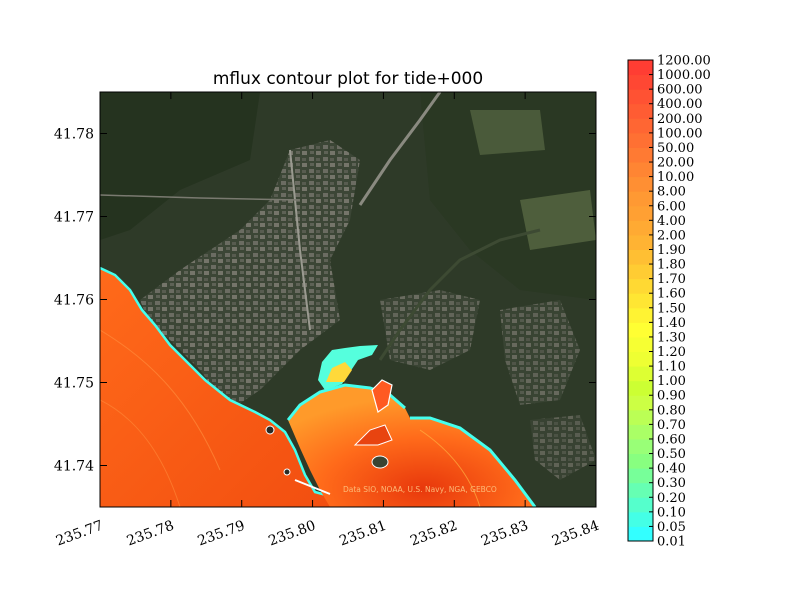 Image resolution: width=800 pixels, height=600 pixels. What do you see at coordinates (373, 435) in the screenshot?
I see `jetty` at bounding box center [373, 435].